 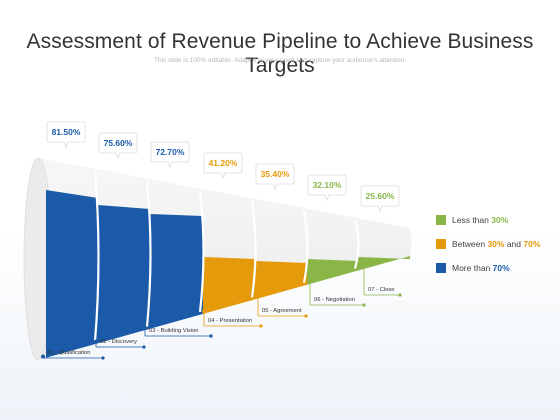 What do you see at coordinates (472, 220) in the screenshot?
I see `legend-label-low-prefix: Less than` at bounding box center [472, 220].